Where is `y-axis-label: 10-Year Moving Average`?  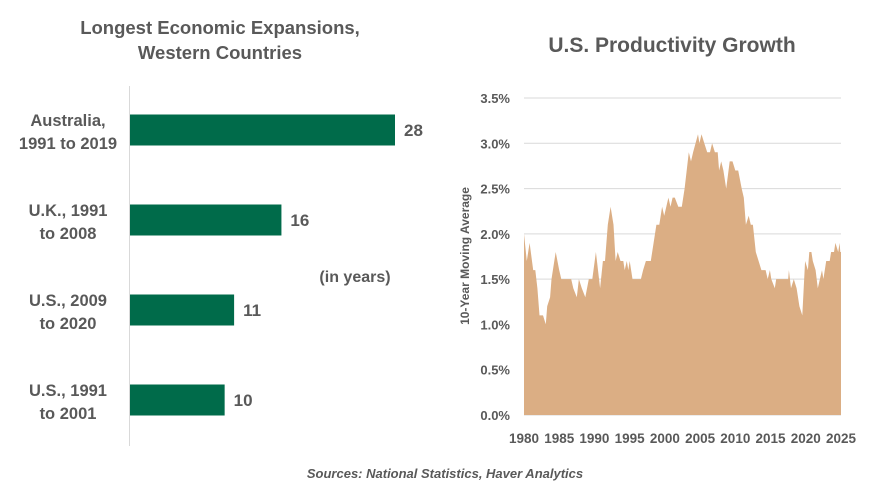
y-axis-label: 10-Year Moving Average is located at coordinates (465, 256).